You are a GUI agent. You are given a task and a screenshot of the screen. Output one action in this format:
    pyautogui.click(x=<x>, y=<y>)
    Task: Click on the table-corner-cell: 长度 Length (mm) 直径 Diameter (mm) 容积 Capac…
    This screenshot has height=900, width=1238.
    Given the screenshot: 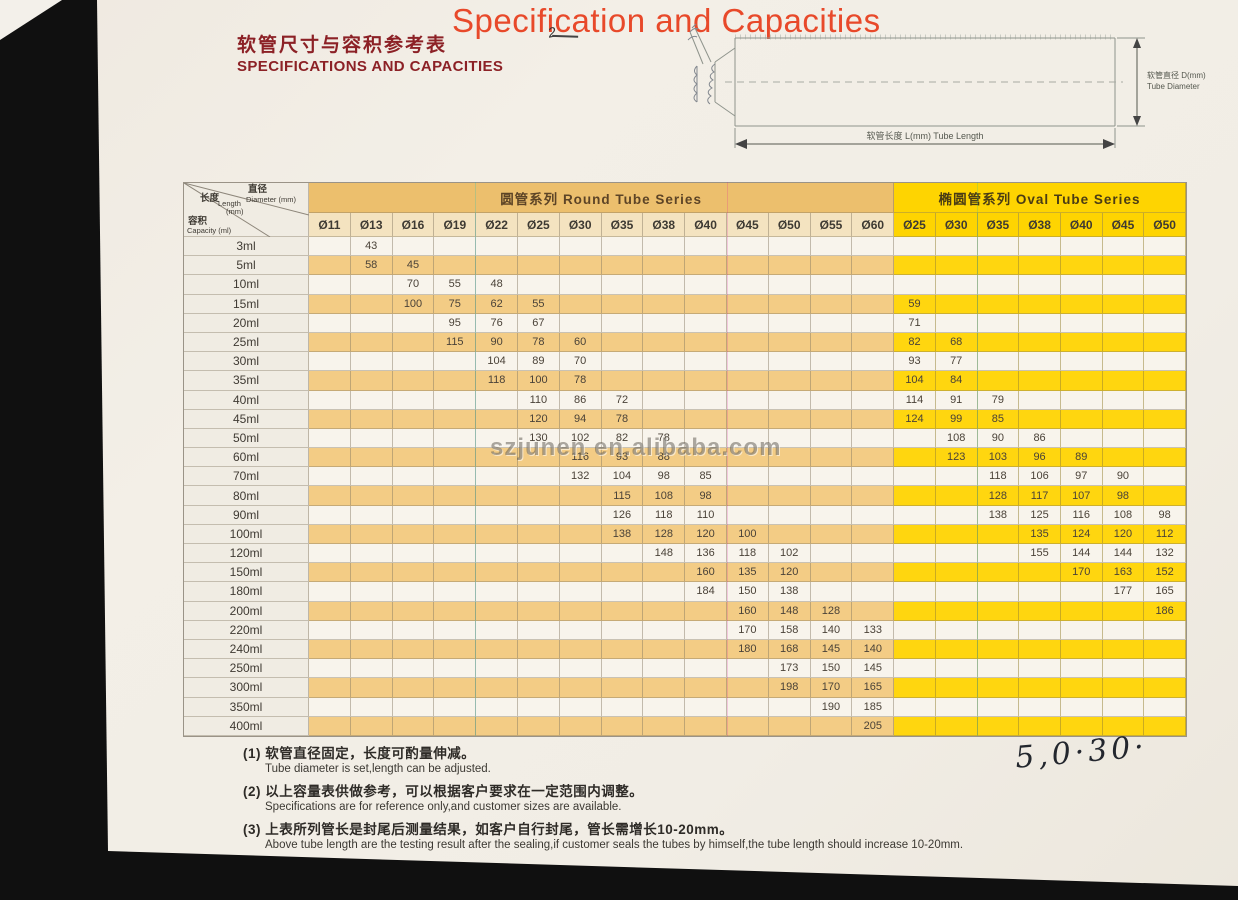 What is the action you would take?
    pyautogui.click(x=246, y=210)
    